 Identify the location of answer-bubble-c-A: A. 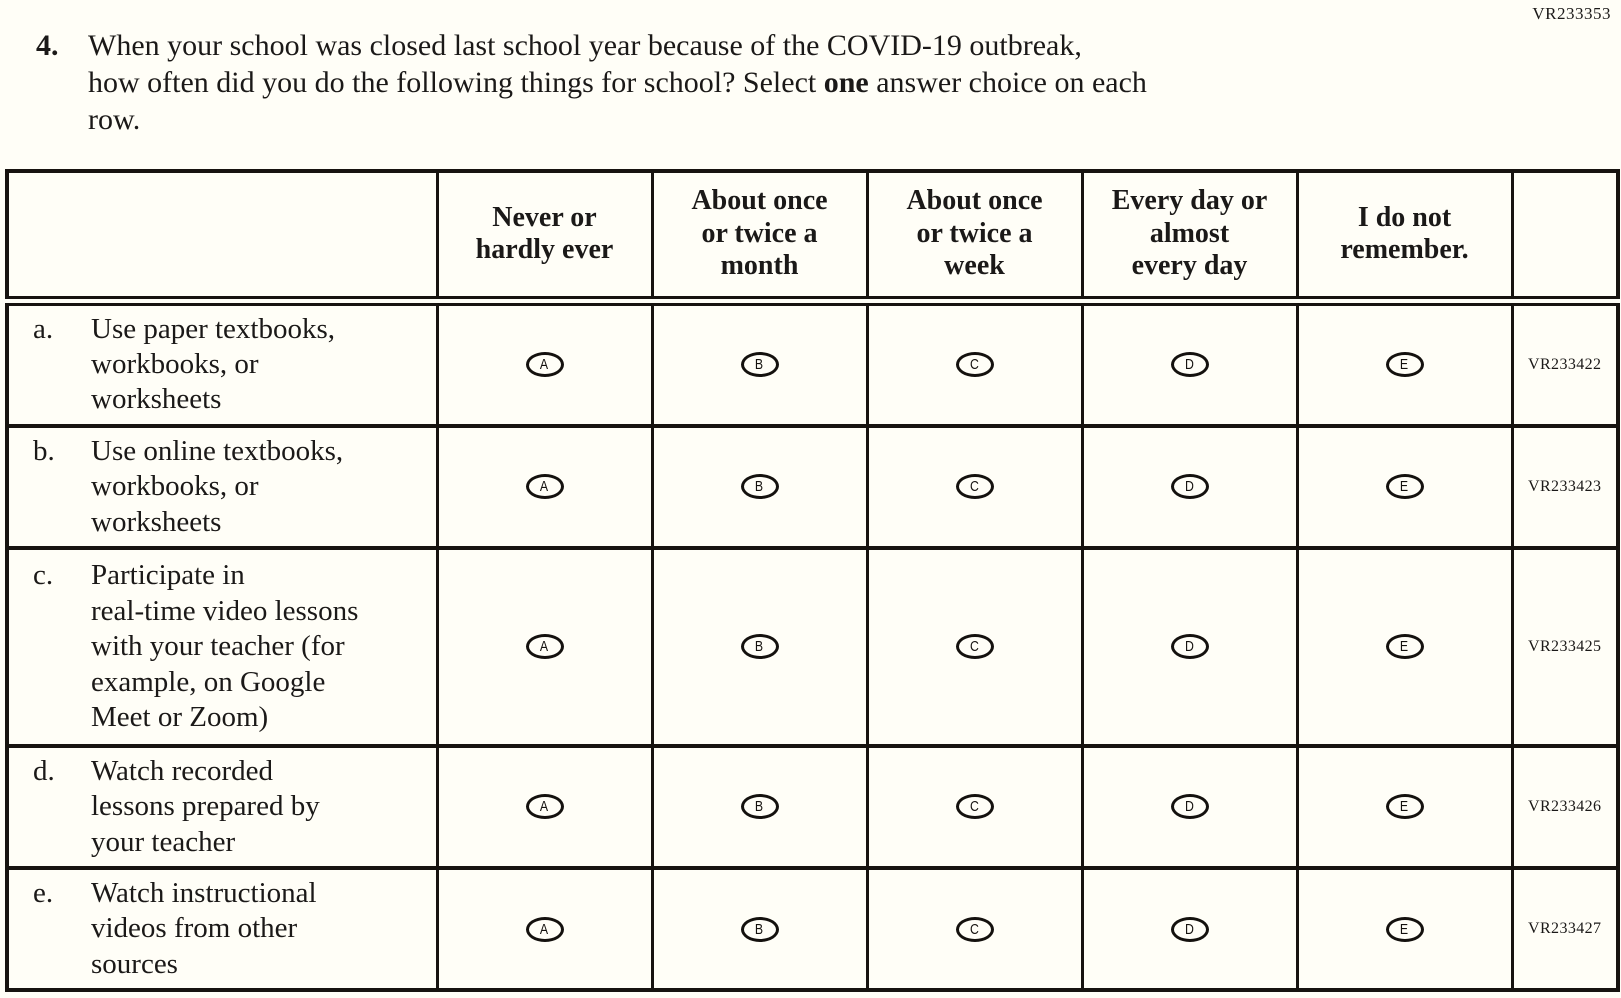
(544, 647).